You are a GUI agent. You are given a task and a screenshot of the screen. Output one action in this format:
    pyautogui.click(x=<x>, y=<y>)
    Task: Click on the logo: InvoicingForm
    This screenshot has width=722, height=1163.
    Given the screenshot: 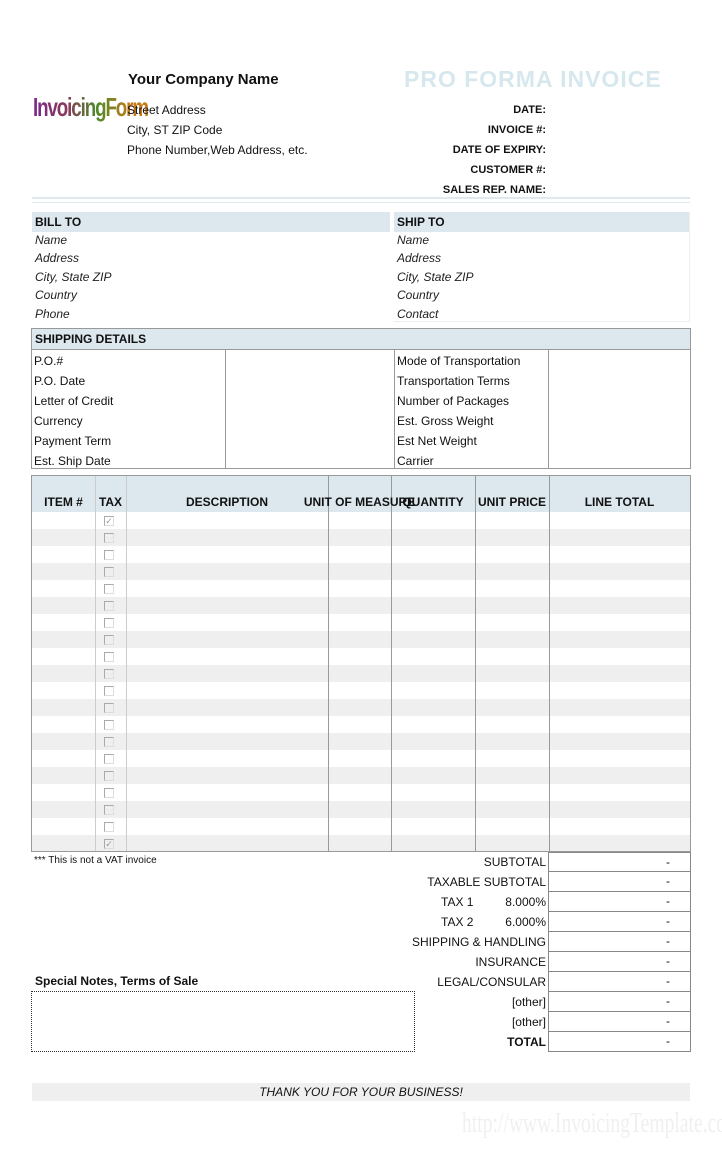 What is the action you would take?
    pyautogui.click(x=91, y=107)
    